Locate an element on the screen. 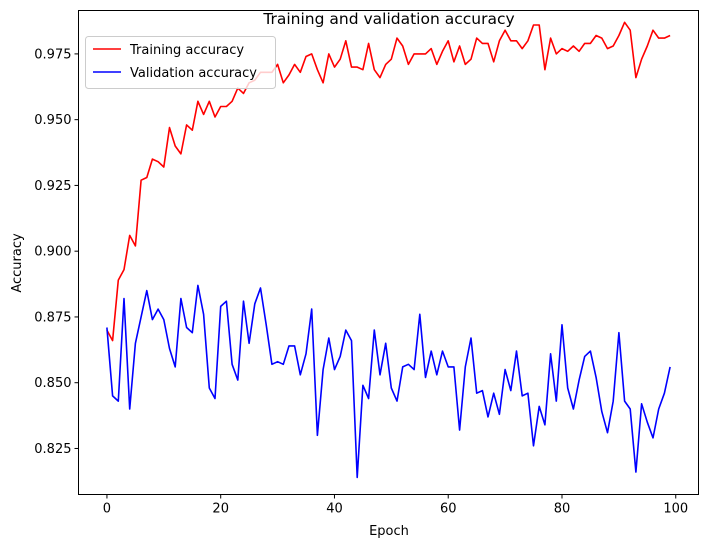 The image size is (708, 547). chart-title: Training and validation accuracy is located at coordinates (388, 19).